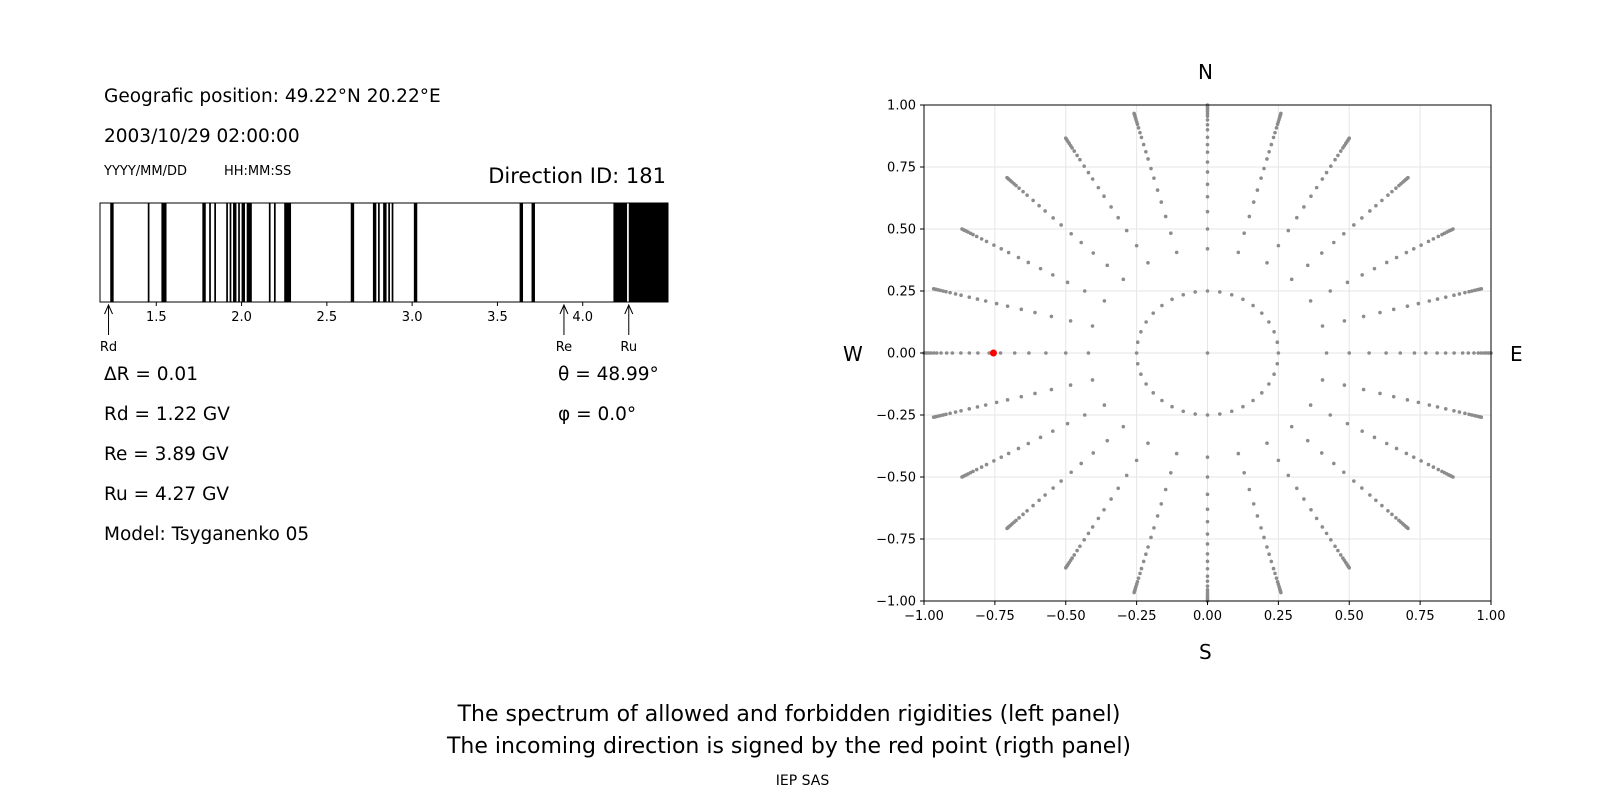 The width and height of the screenshot is (1600, 800). Describe the element at coordinates (896, 478) in the screenshot. I see `y-tick-label: −0.50` at that location.